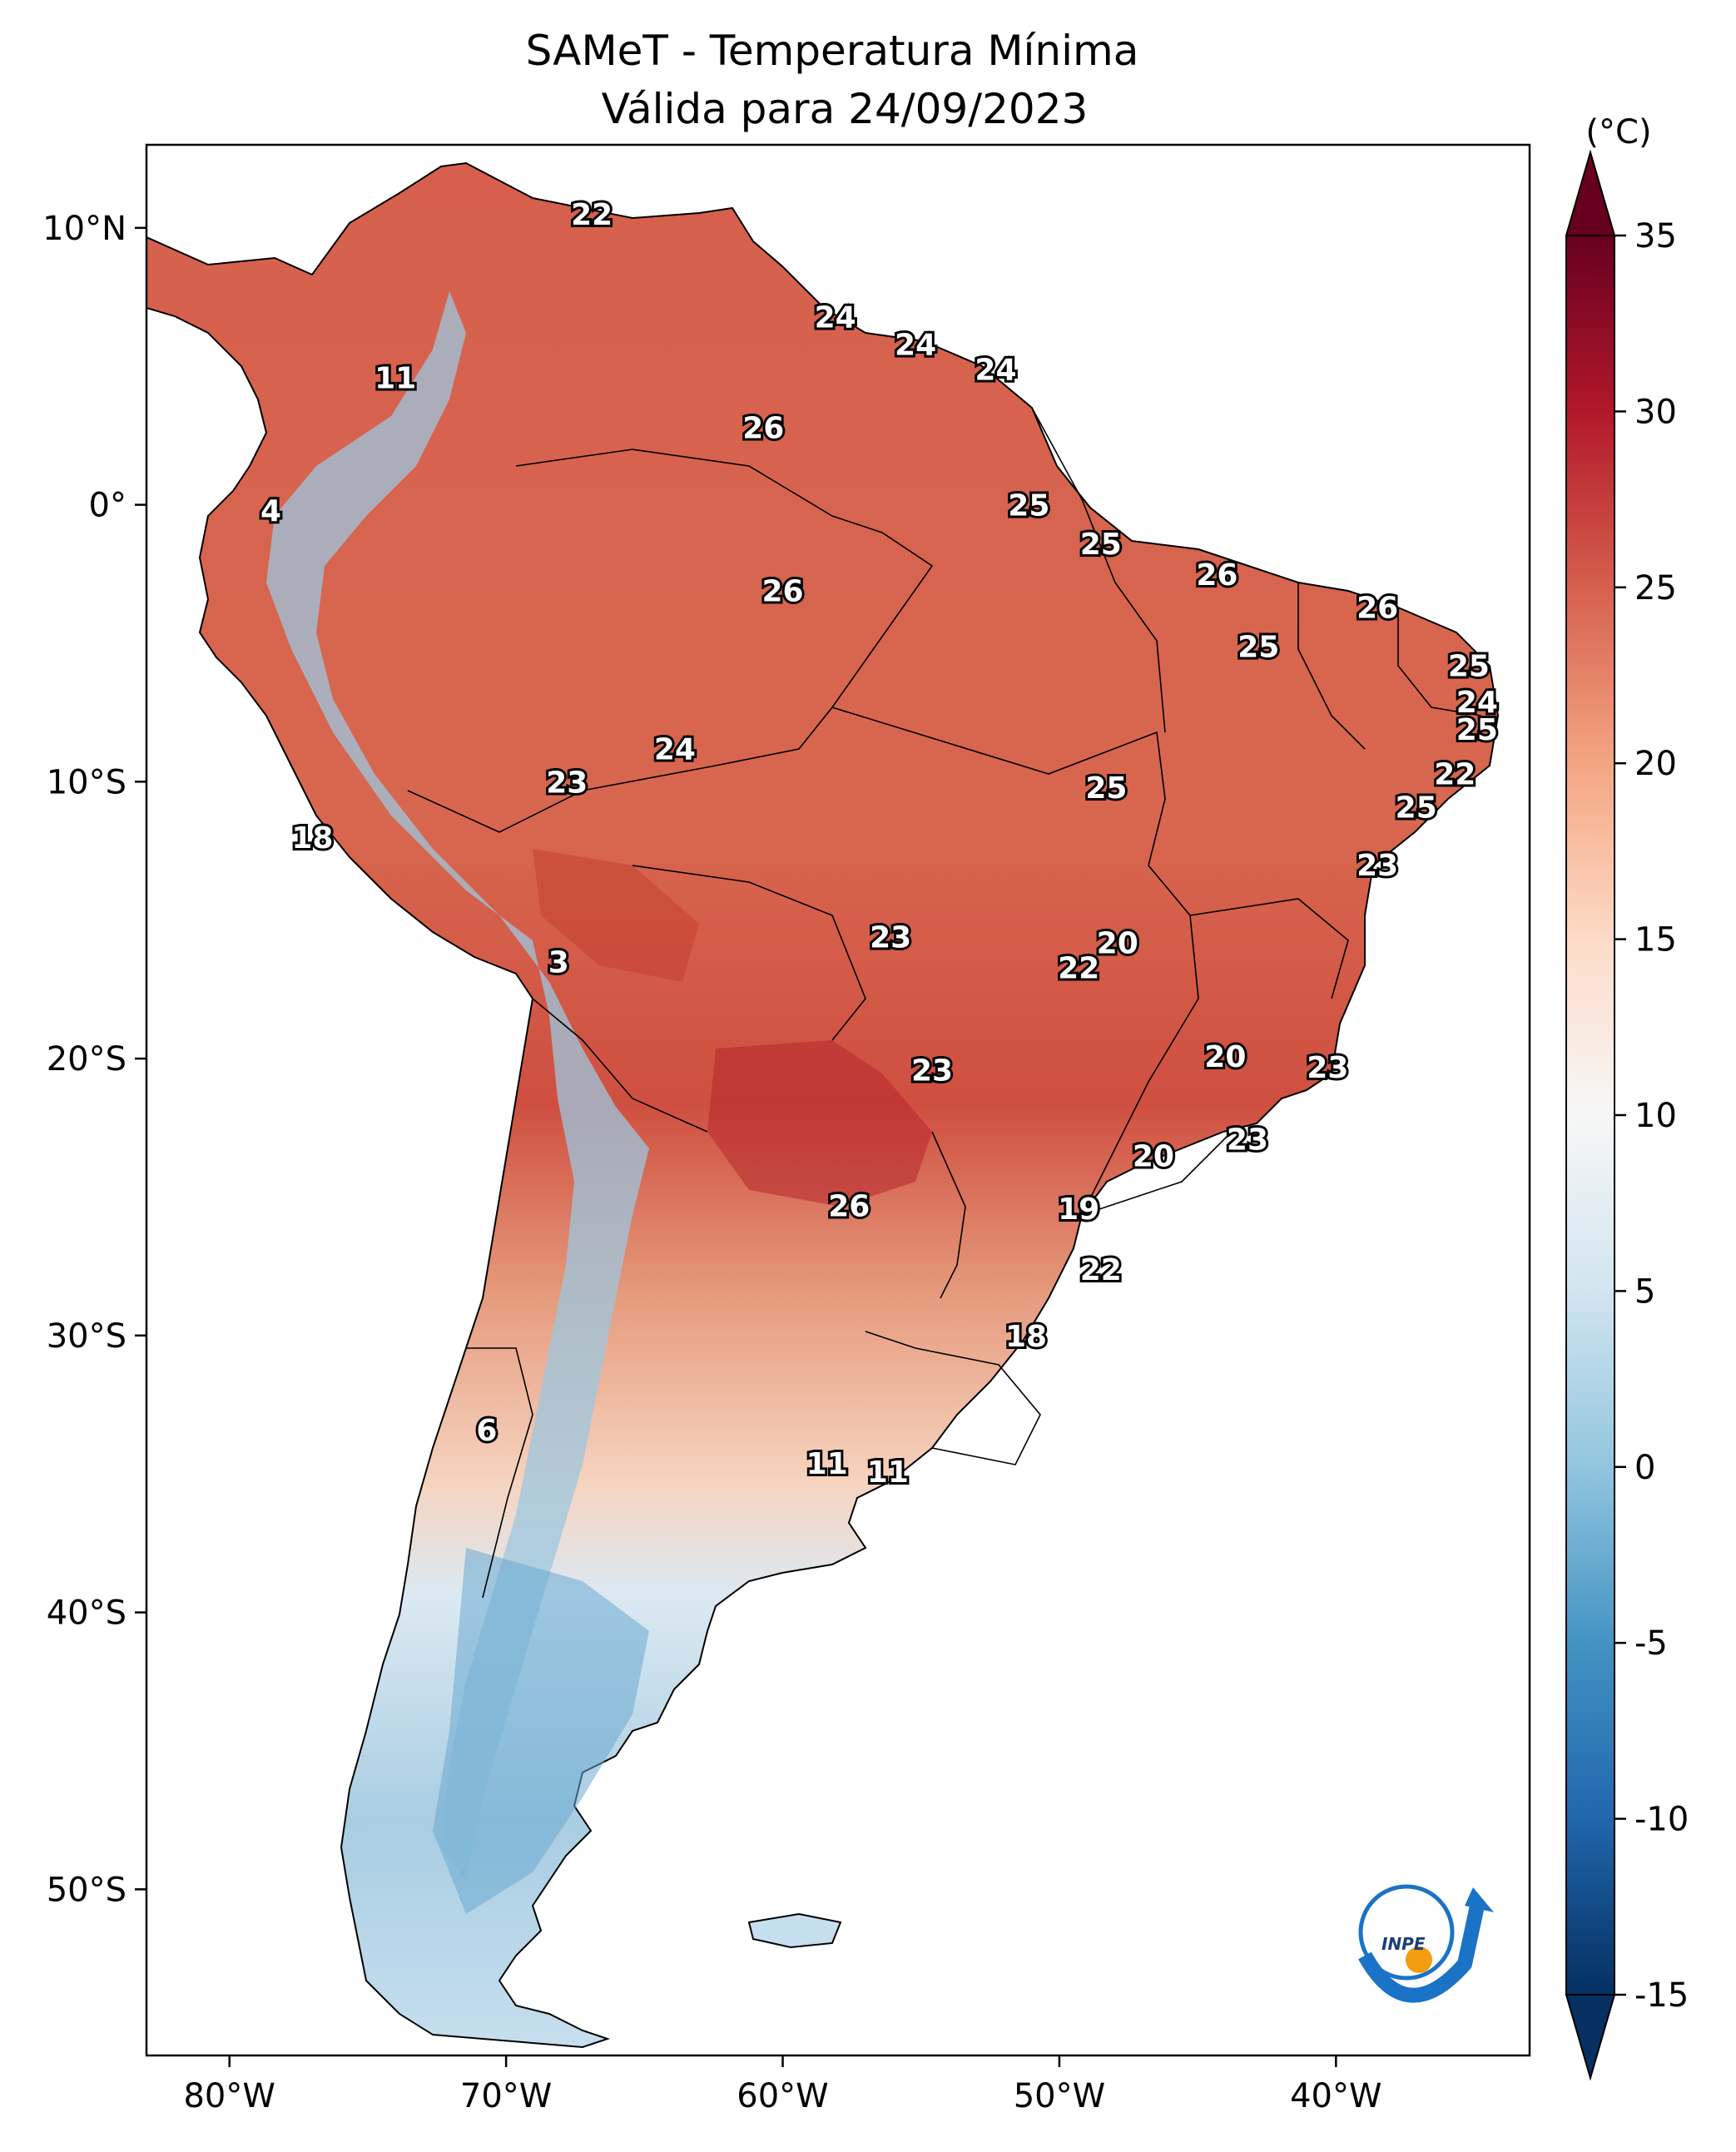 The height and width of the screenshot is (2152, 1736). Describe the element at coordinates (270, 511) in the screenshot. I see `city-temperature-label: 4` at that location.